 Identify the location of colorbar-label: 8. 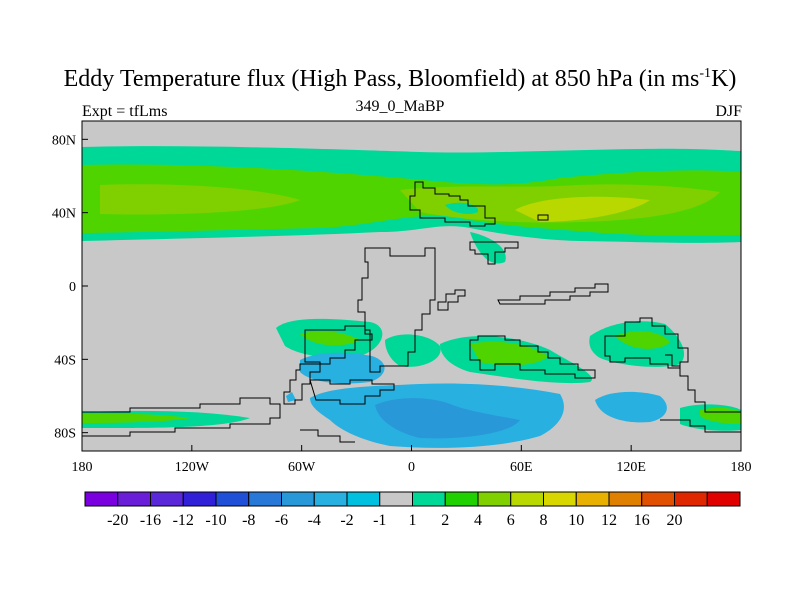
(544, 520).